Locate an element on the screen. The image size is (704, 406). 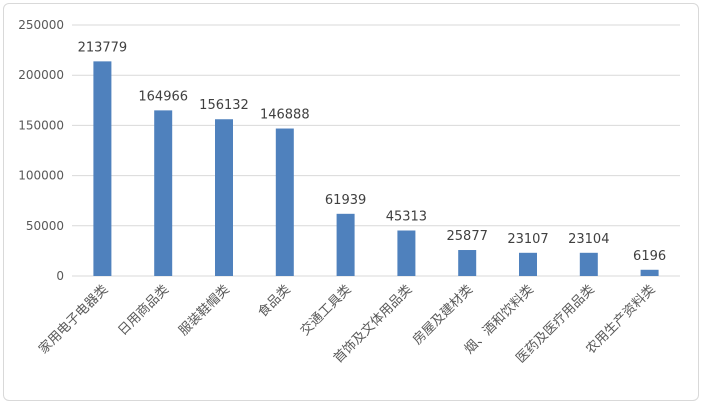
x-tick-label: 家用电子电器类 is located at coordinates (74, 320).